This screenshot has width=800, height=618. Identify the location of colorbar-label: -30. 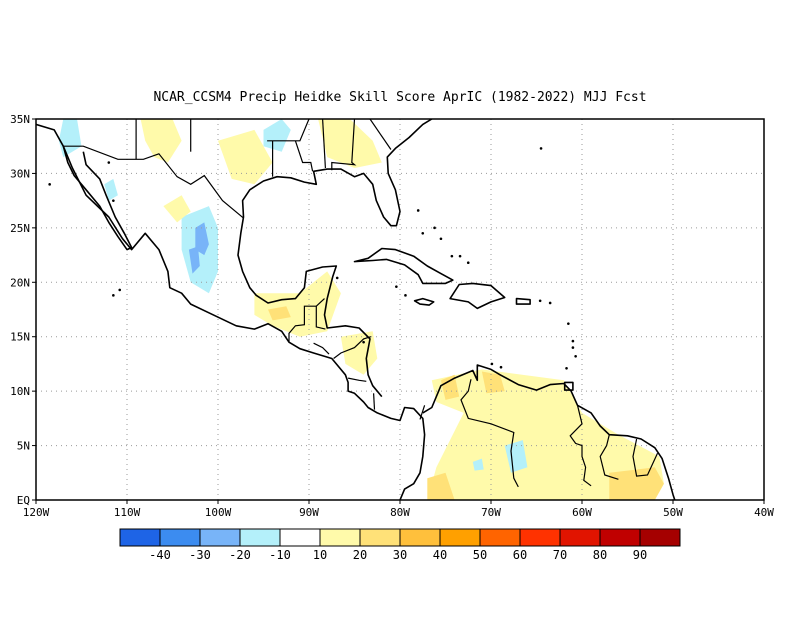
(200, 555).